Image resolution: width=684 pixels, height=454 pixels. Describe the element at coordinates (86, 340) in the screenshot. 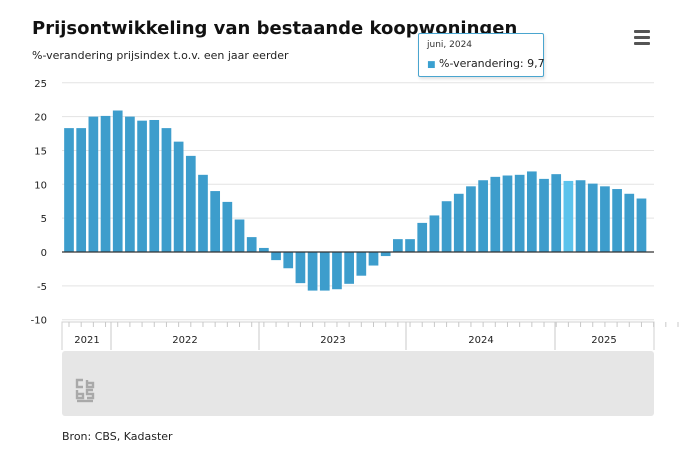

I see `x-axis-label: 2021` at that location.